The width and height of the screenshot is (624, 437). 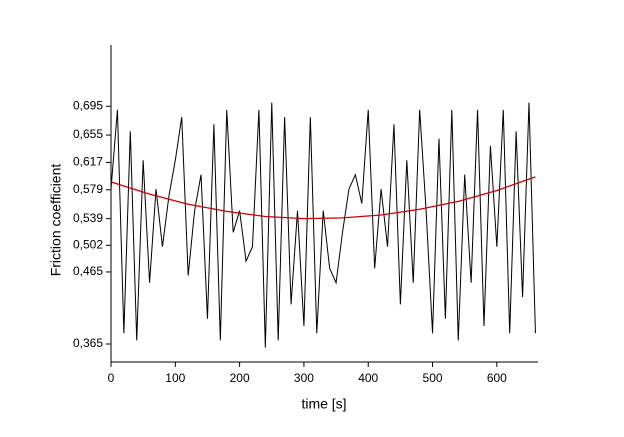 I want to click on x-tick-label: 200, so click(x=240, y=378).